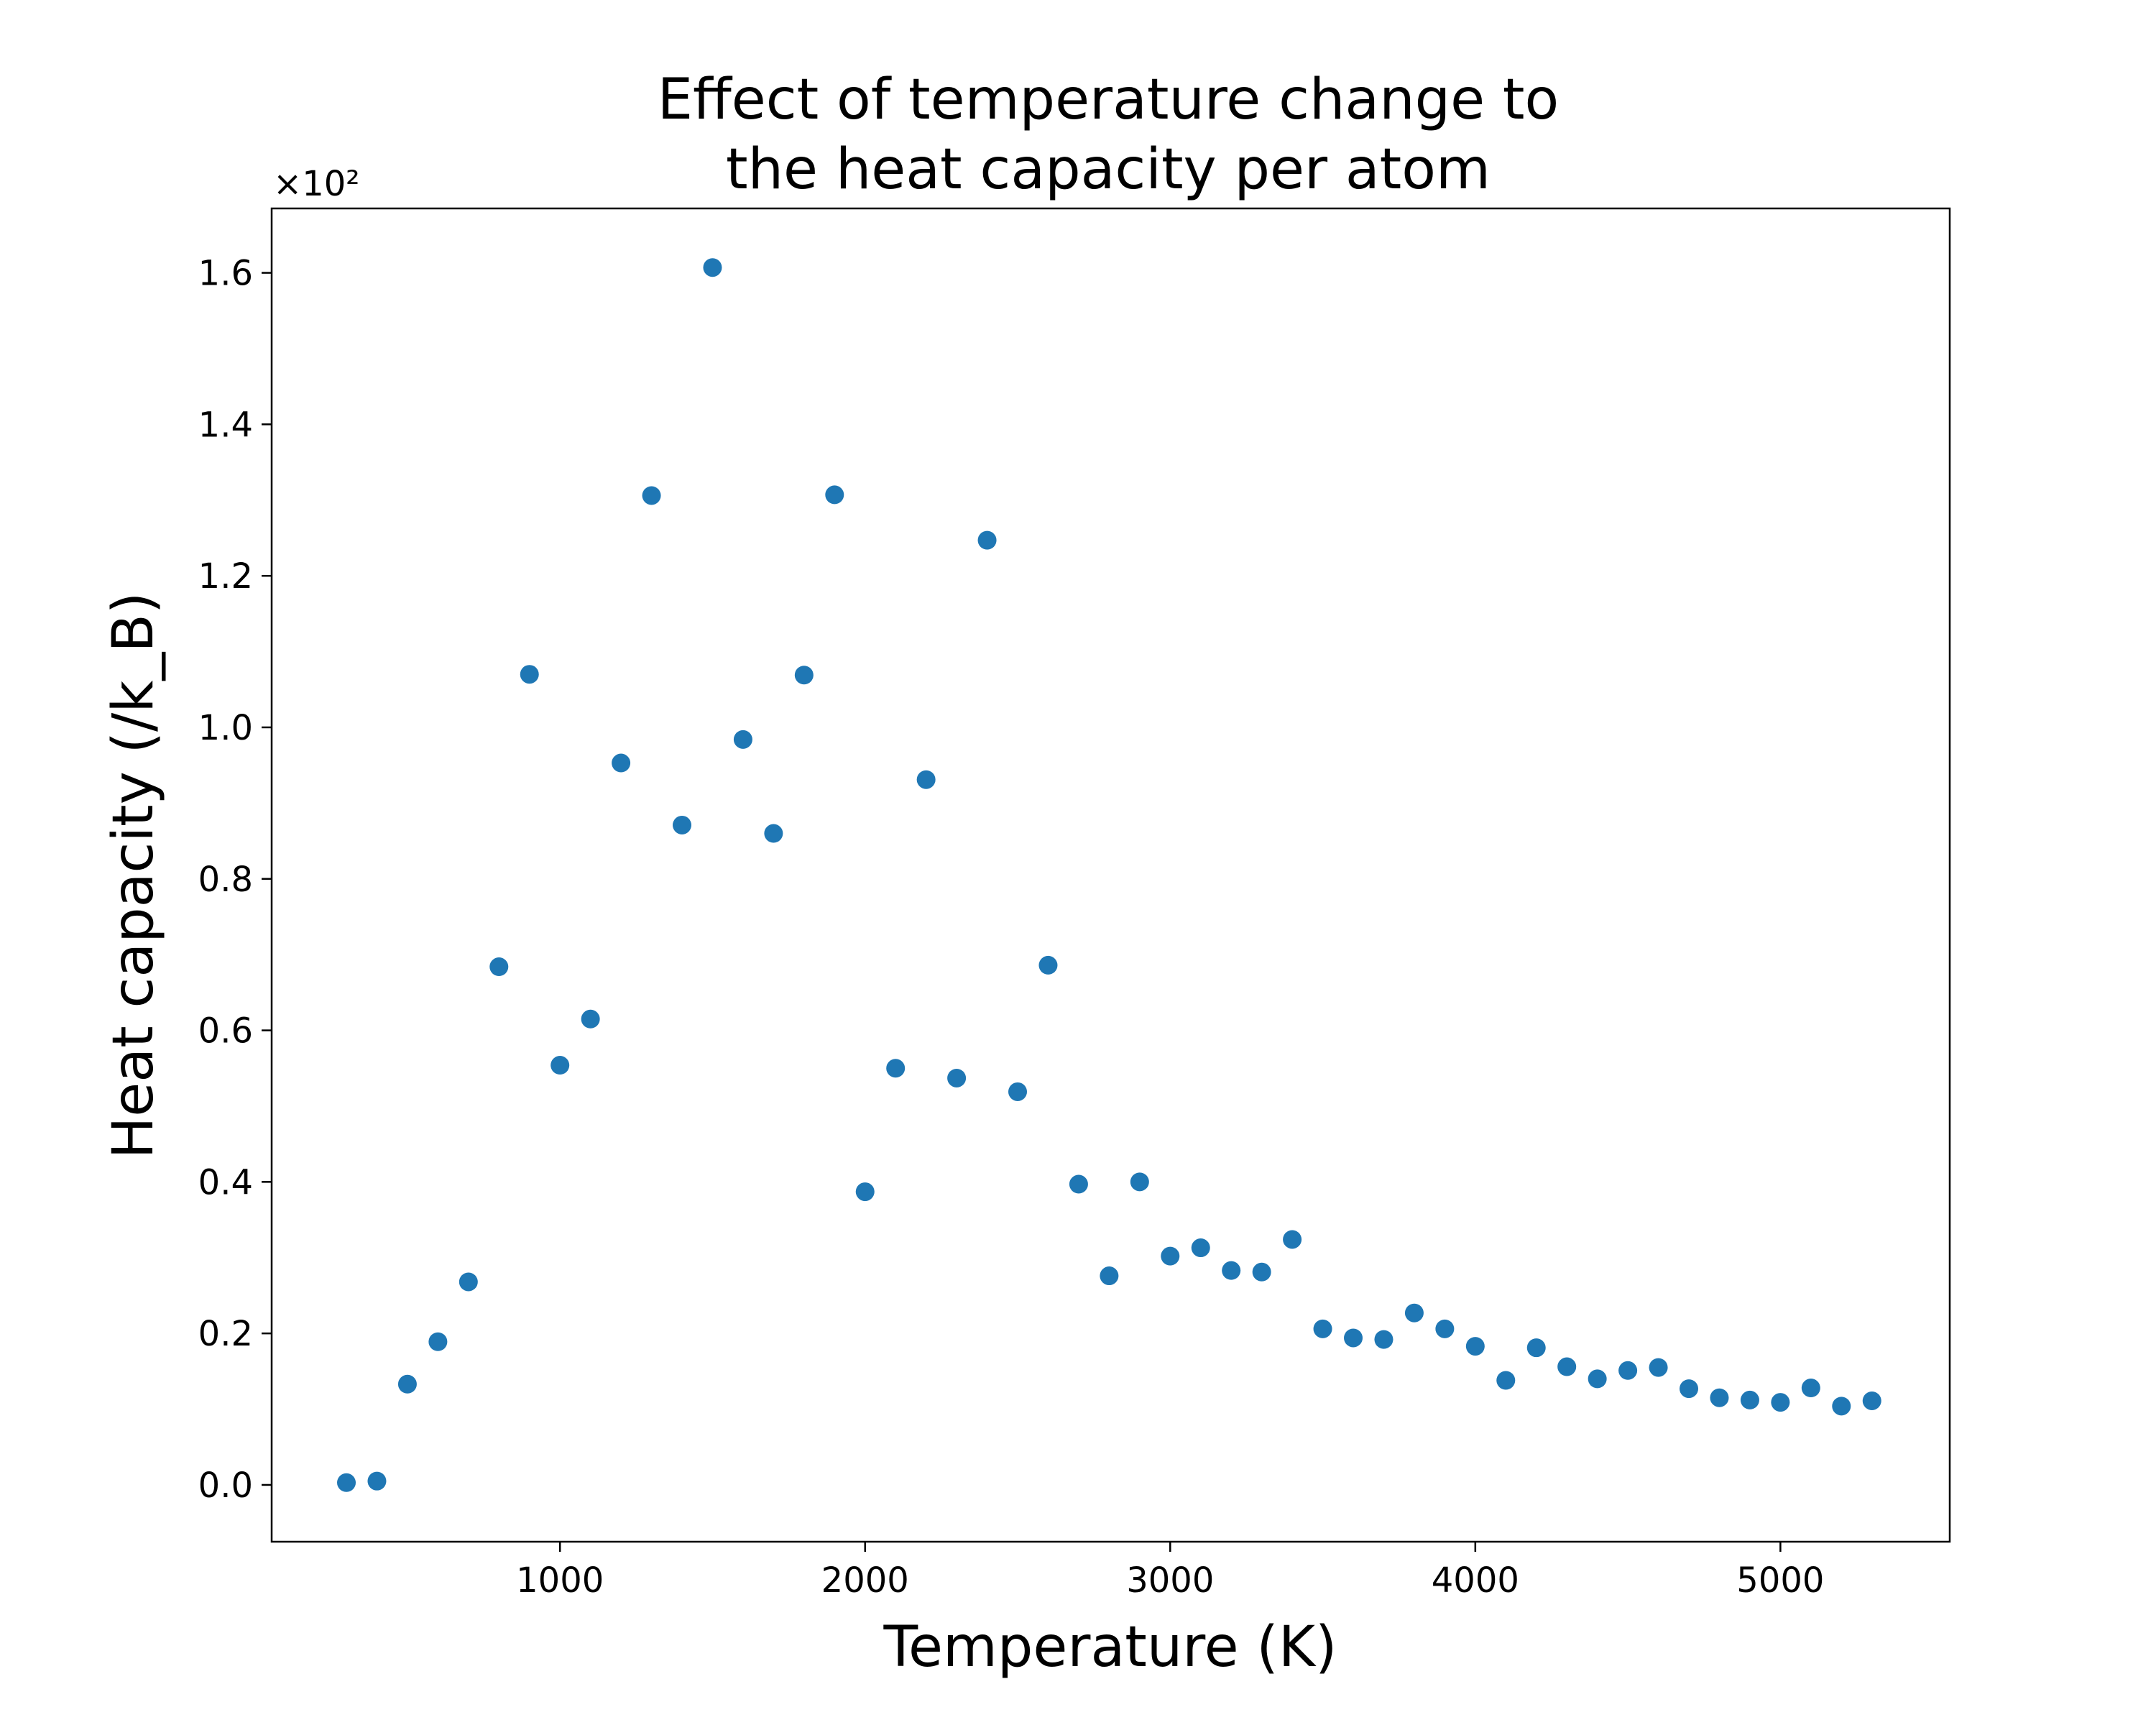 This screenshot has height=1725, width=2156. What do you see at coordinates (133, 875) in the screenshot?
I see `y-axis-label: Heat capacity (/k_B)` at bounding box center [133, 875].